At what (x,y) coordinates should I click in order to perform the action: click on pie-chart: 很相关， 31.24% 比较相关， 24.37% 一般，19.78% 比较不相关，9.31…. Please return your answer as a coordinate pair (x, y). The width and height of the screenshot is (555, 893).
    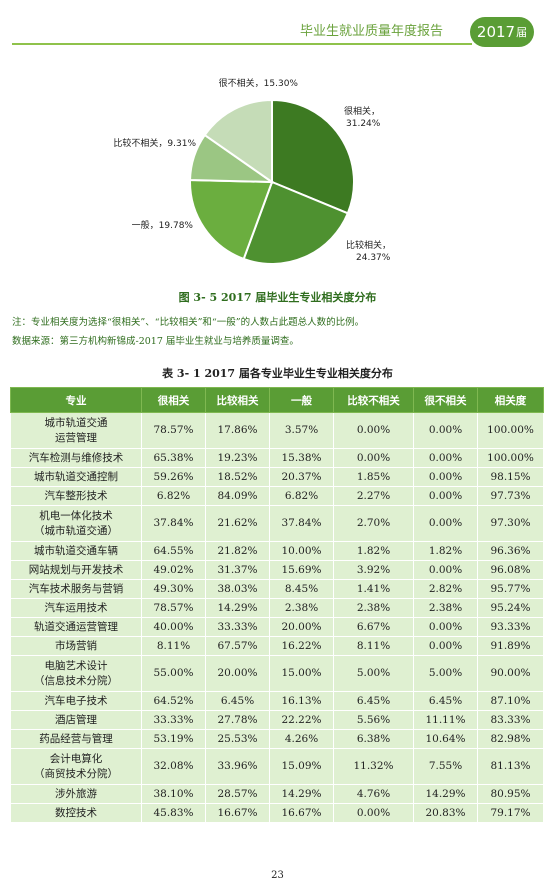
    Looking at the image, I should click on (252, 171).